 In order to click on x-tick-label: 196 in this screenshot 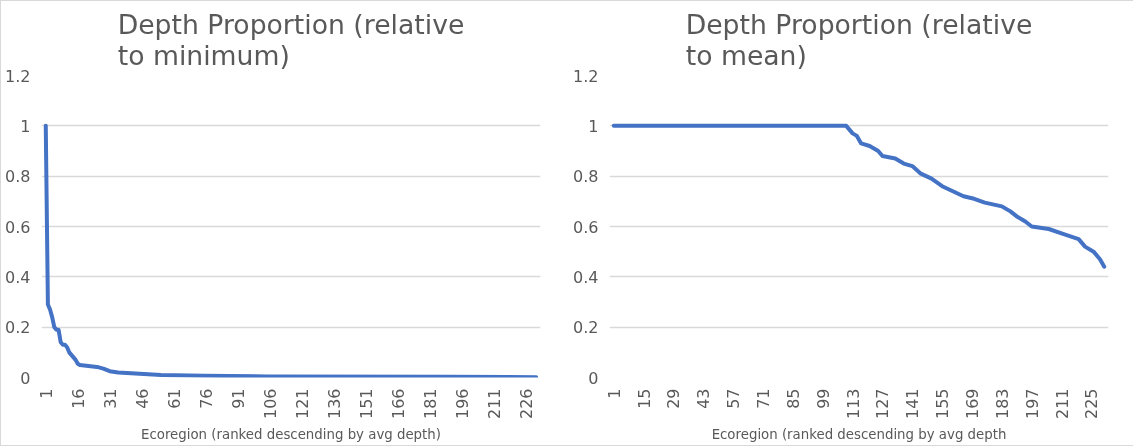, I will do `click(462, 404)`.